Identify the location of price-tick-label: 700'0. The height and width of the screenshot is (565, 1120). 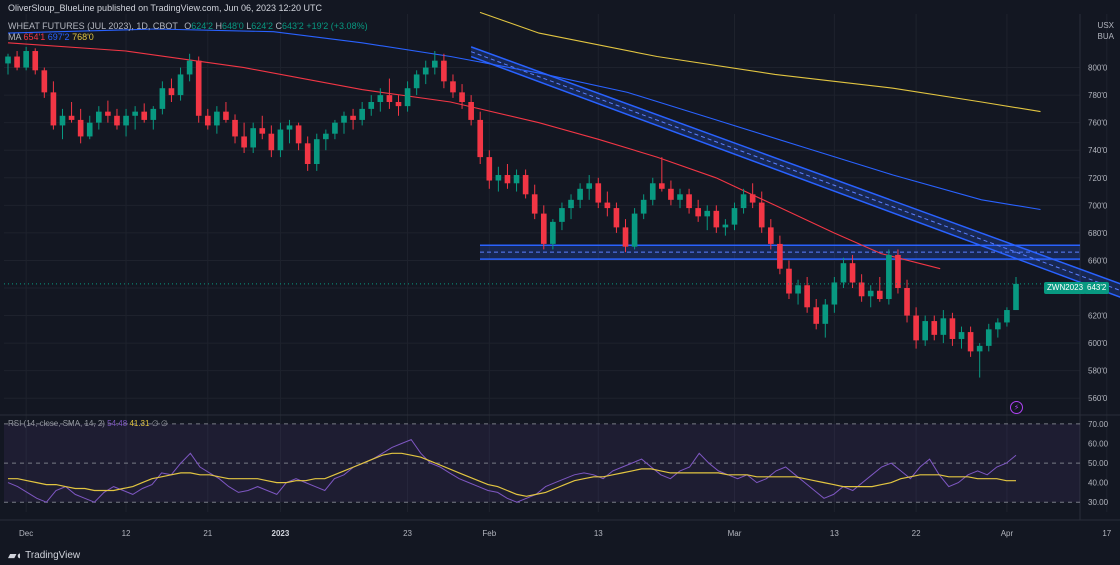
(1098, 205).